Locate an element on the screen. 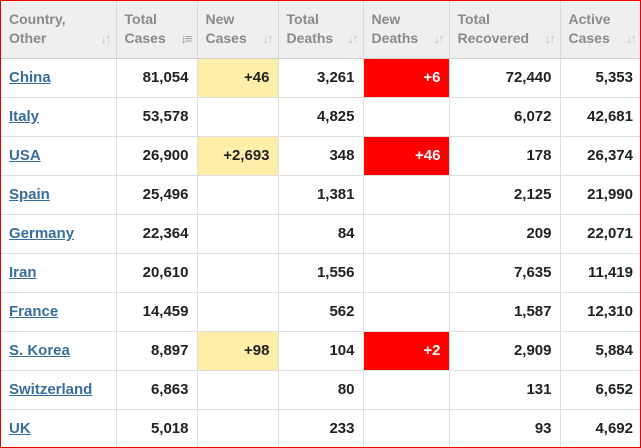 Image resolution: width=641 pixels, height=448 pixels. total-deaths-cell: 1,556 is located at coordinates (321, 273).